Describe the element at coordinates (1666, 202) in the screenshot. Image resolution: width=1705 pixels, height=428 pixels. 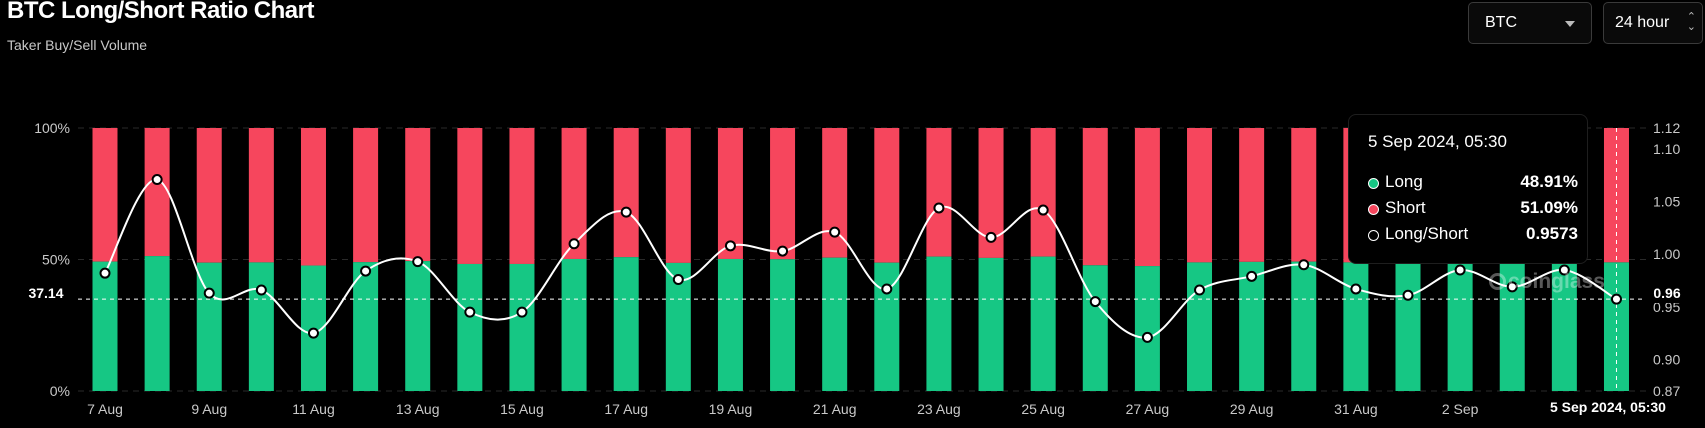
I see `y-right-tick-label: 1.05` at that location.